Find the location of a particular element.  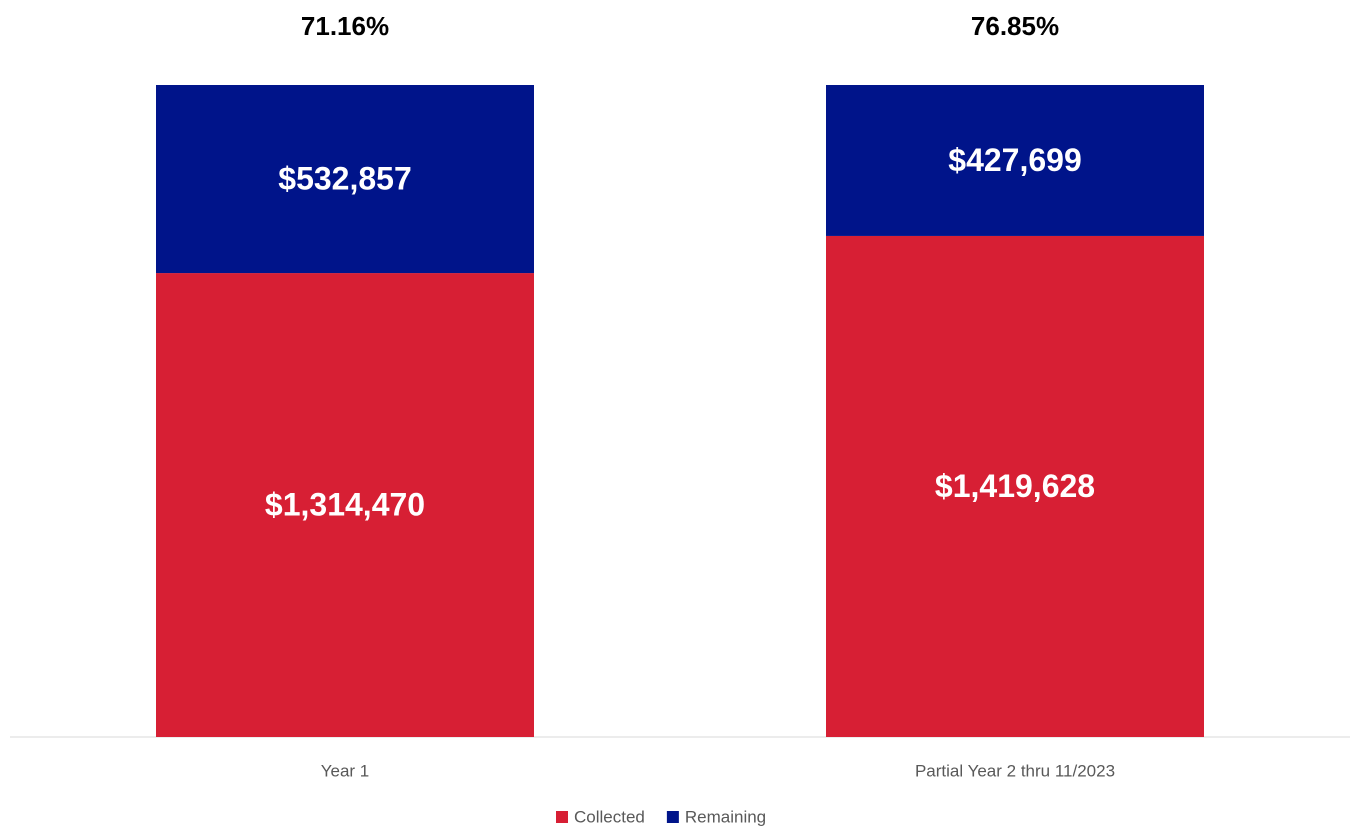

legend-label: Remaining is located at coordinates (725, 816).